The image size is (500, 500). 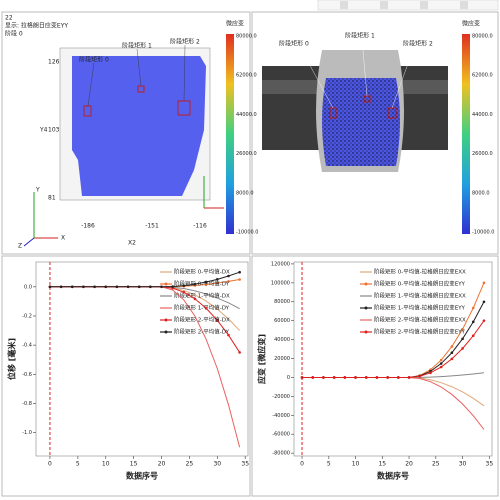 I want to click on legend-label: 阶段矩形 1-平均值-DX, so click(x=202, y=296).